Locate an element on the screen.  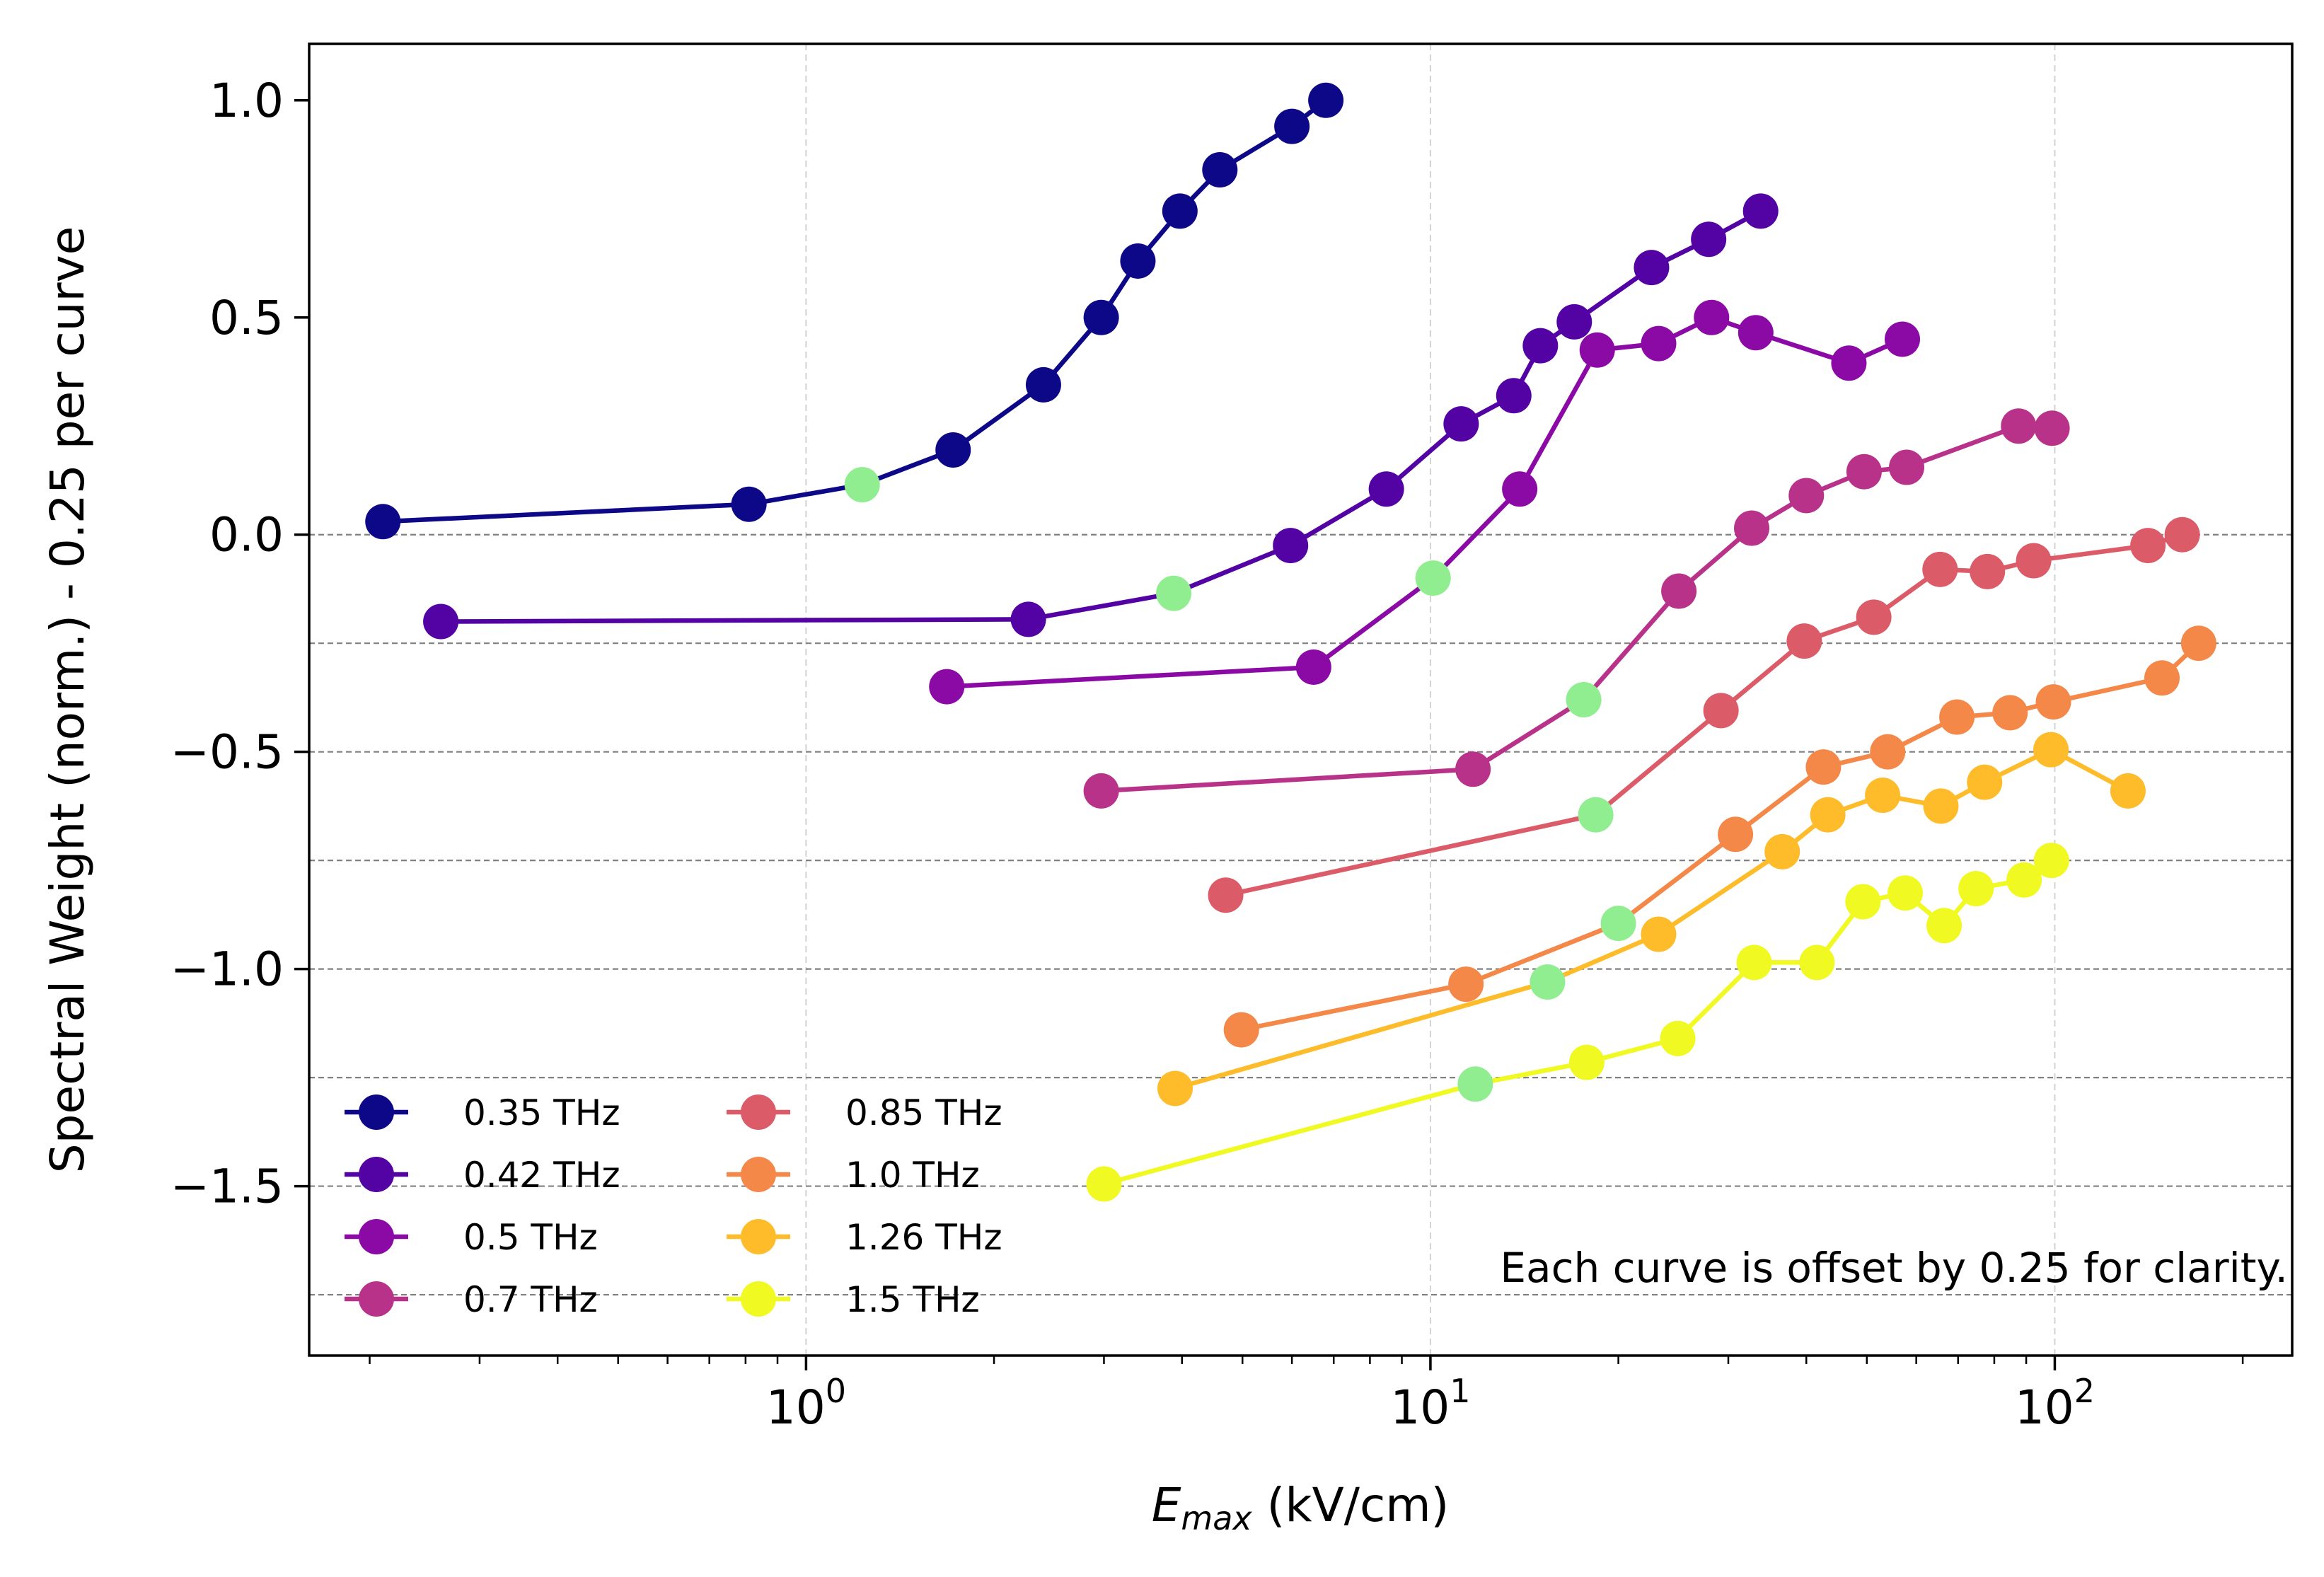
x-tick-label-2: 10² is located at coordinates (2055, 1403).